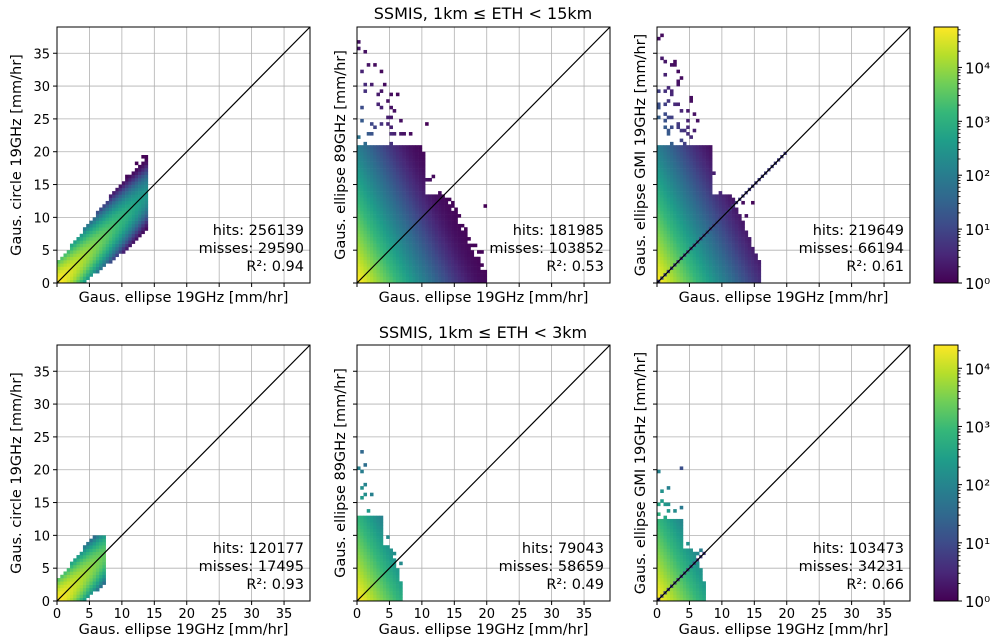 The image size is (998, 641). Describe the element at coordinates (977, 122) in the screenshot. I see `colorbar-tick-label: 10³` at that location.